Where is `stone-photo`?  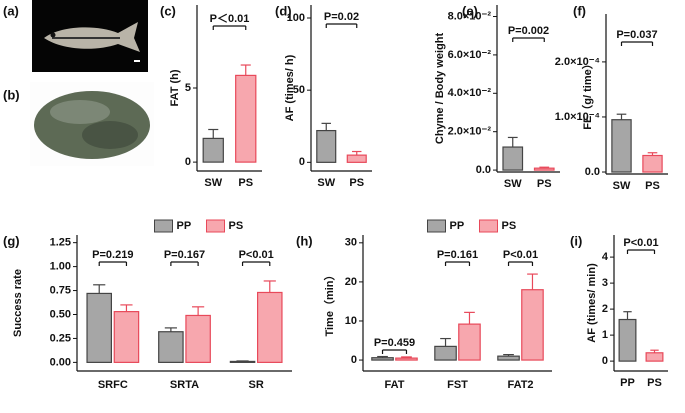 stone-photo is located at coordinates (92, 124).